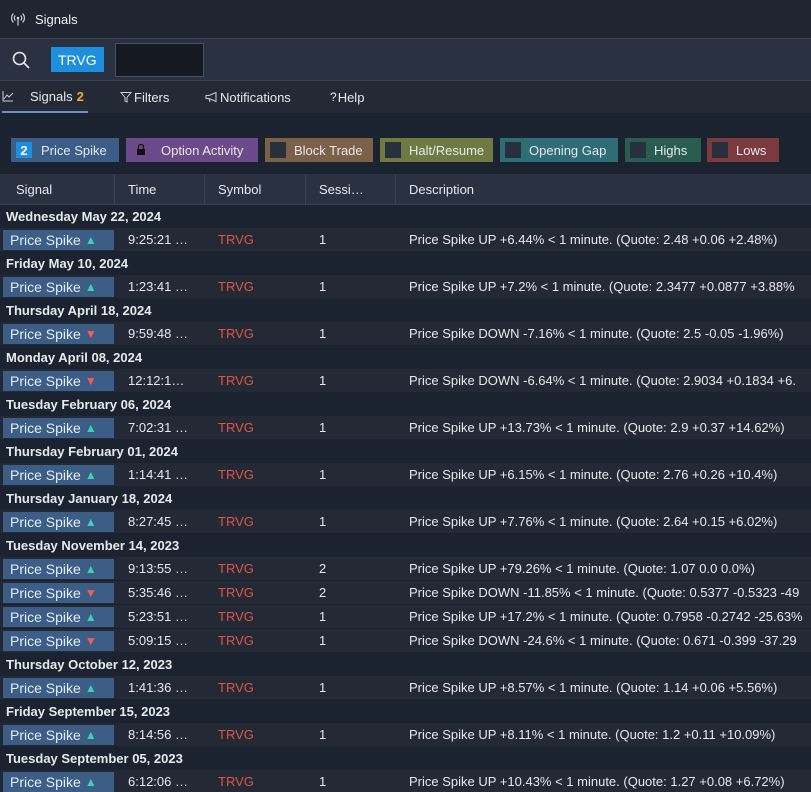 The height and width of the screenshot is (792, 811). I want to click on filter-block-trade: Block Trade, so click(319, 150).